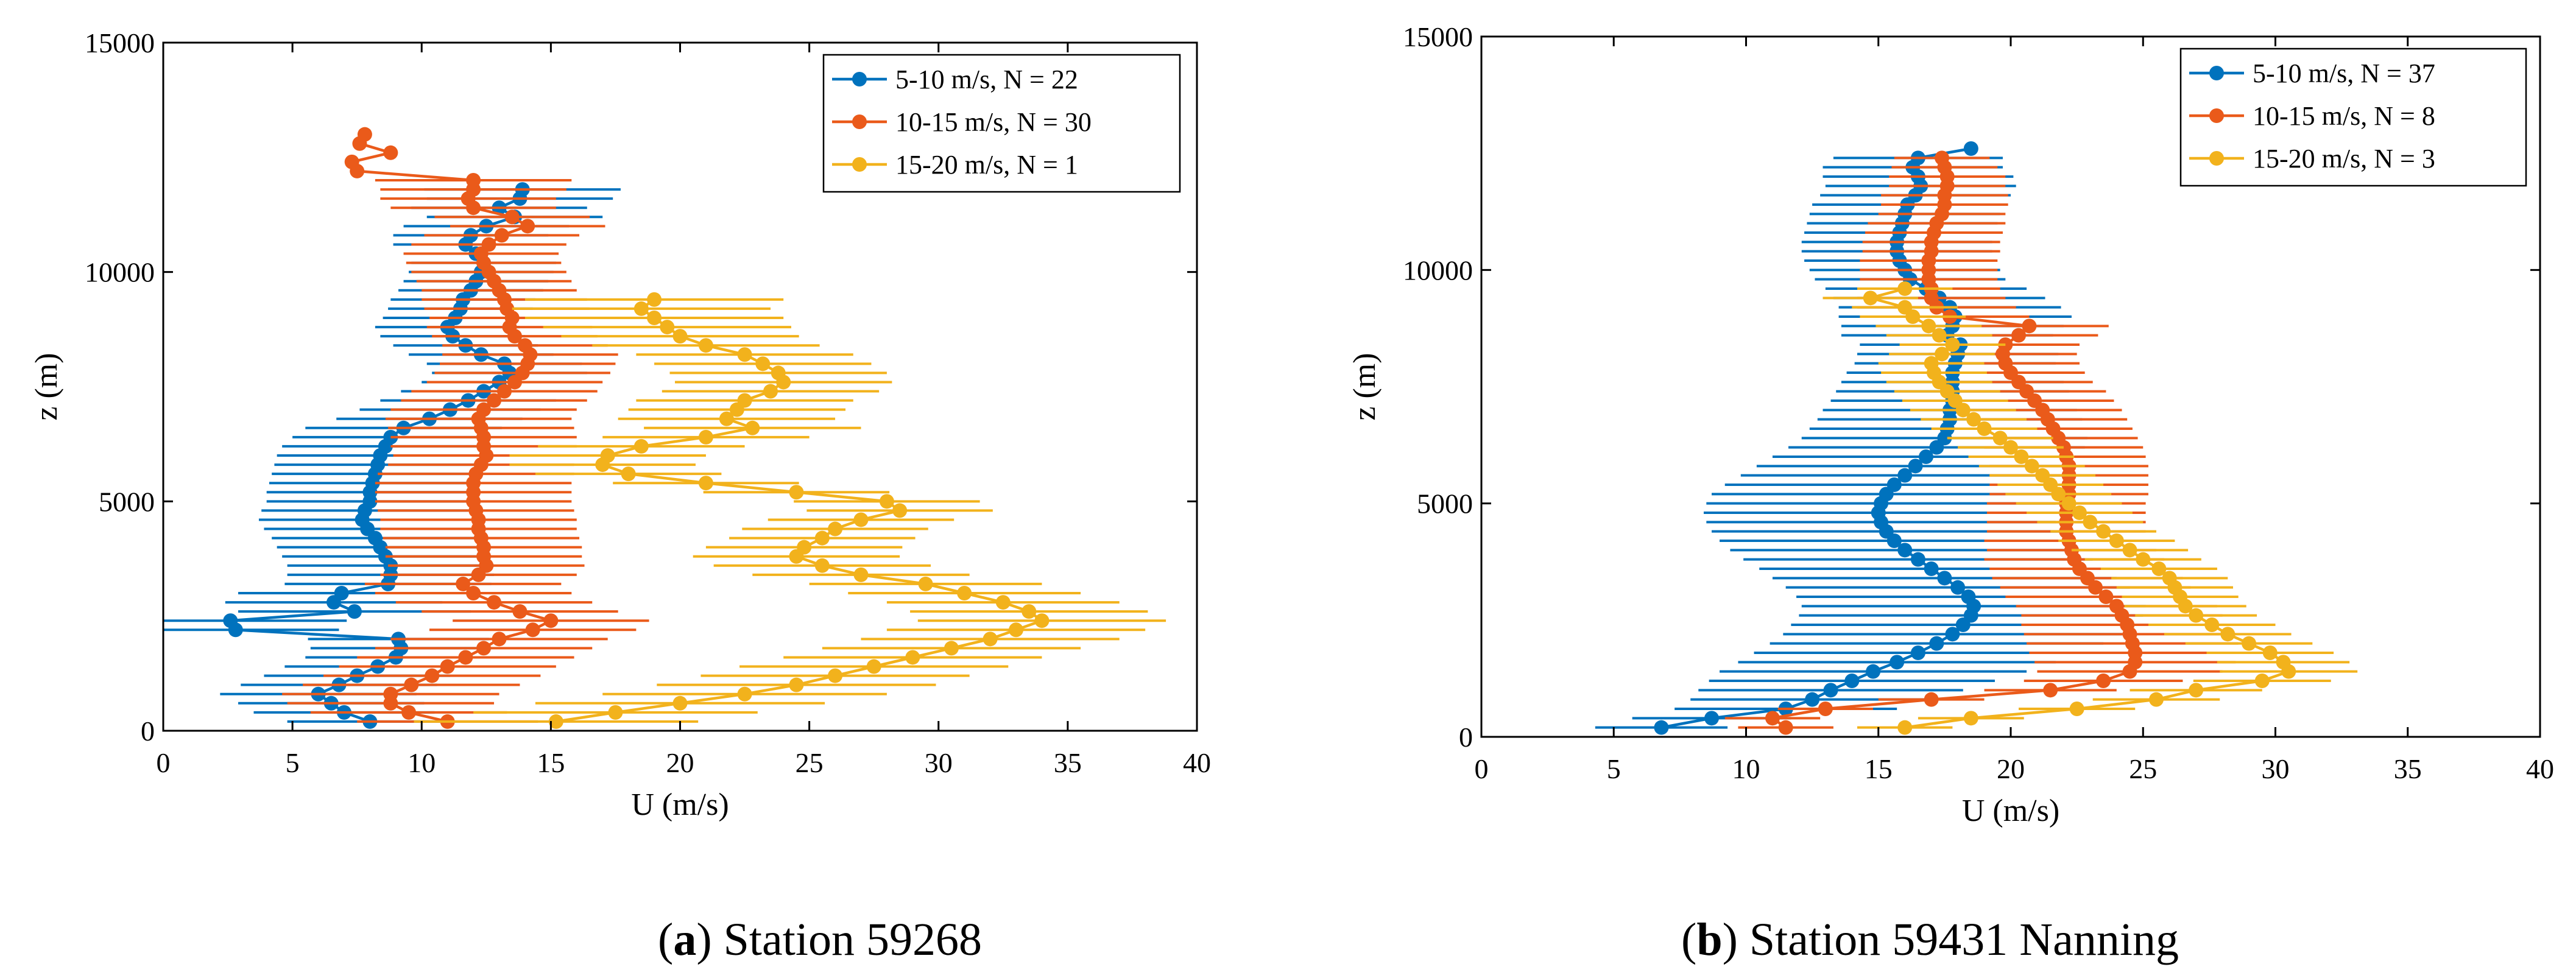 This screenshot has height=978, width=2576. I want to click on panel-b-series-2-line, so click(1953, 443).